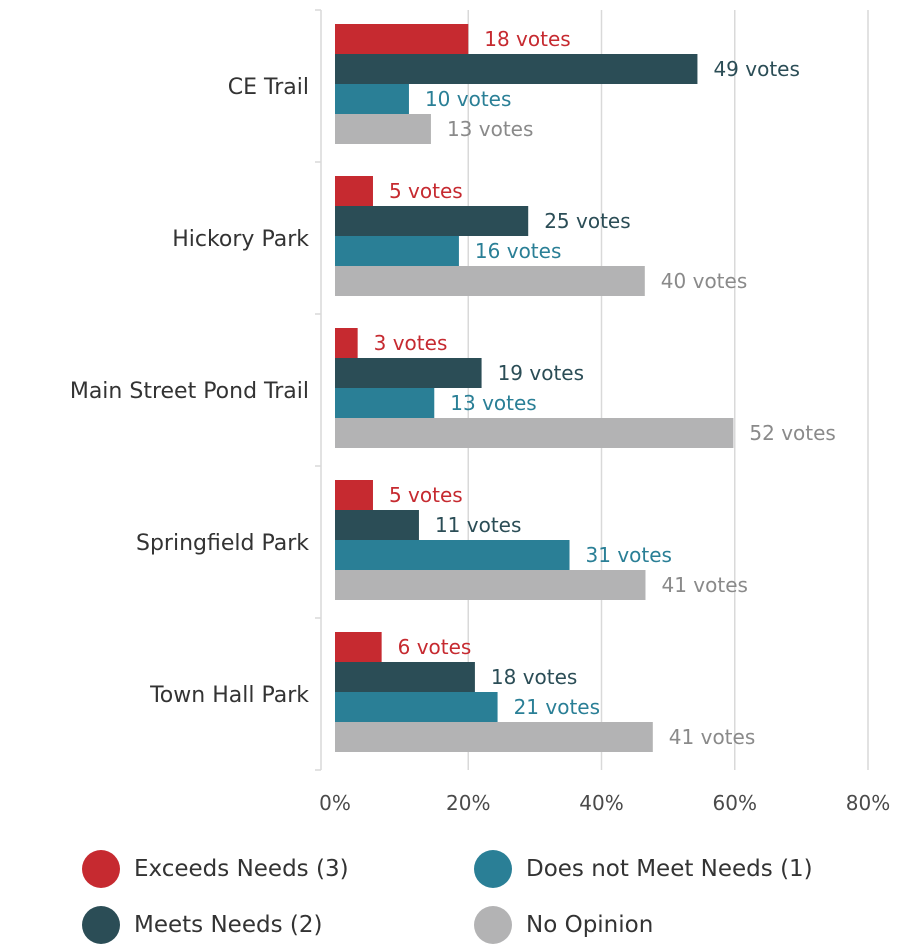 The image size is (898, 946). What do you see at coordinates (493, 869) in the screenshot?
I see `legend-swatch-does-not-meet-needs` at bounding box center [493, 869].